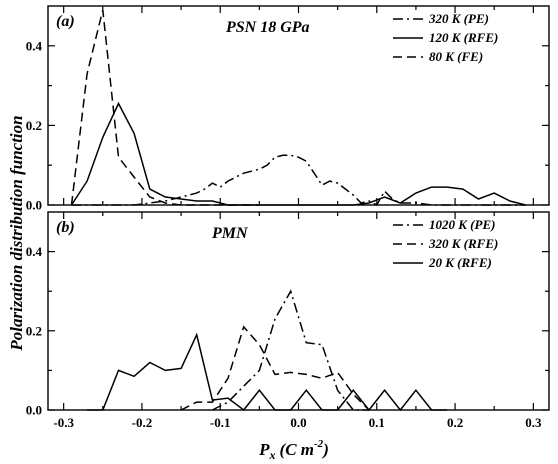  What do you see at coordinates (298, 422) in the screenshot?
I see `x-tick-label: 0.0` at bounding box center [298, 422].